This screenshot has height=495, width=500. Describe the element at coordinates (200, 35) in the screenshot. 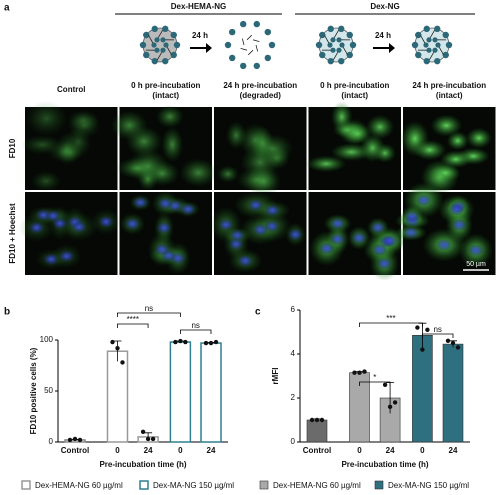

I see `arrow-label: 24 h` at that location.